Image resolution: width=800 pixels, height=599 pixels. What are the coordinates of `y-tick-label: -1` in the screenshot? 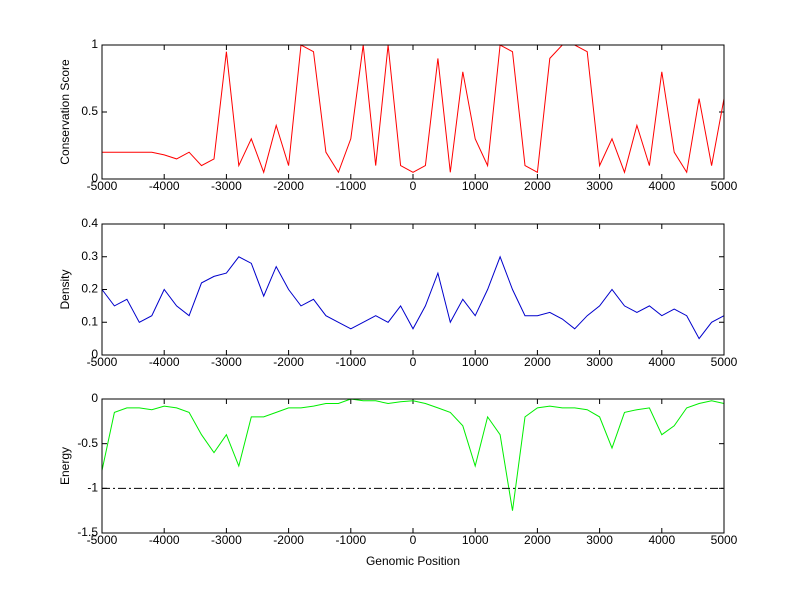 It's located at (92, 488).